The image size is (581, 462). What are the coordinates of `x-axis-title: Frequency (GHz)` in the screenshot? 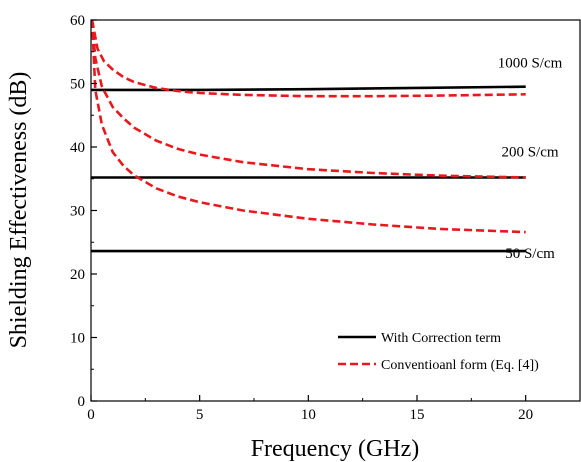 It's located at (335, 449).